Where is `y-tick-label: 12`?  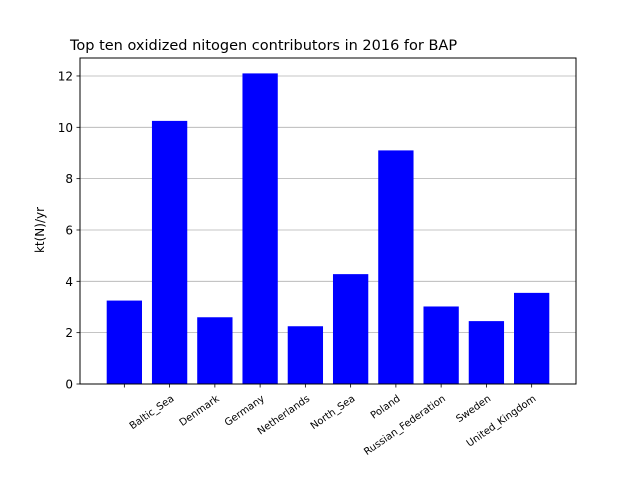 y-tick-label: 12 is located at coordinates (65, 76).